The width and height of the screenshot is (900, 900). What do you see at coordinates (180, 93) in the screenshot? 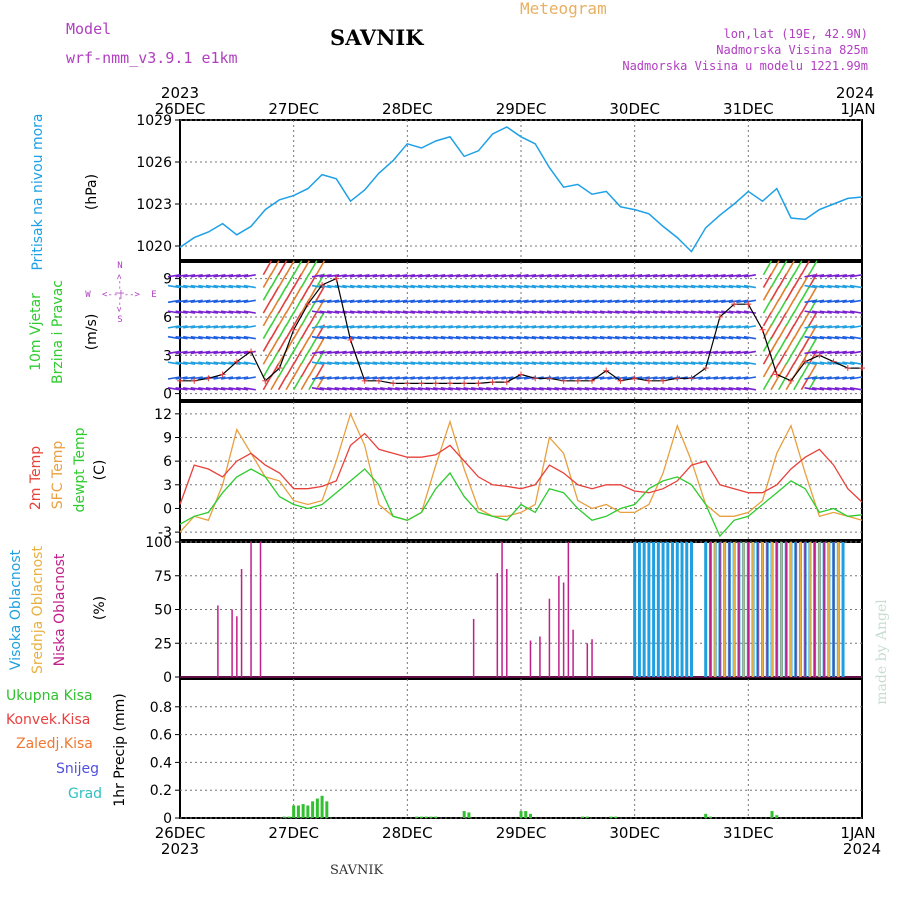
I see `top-year-start: 2023` at bounding box center [180, 93].